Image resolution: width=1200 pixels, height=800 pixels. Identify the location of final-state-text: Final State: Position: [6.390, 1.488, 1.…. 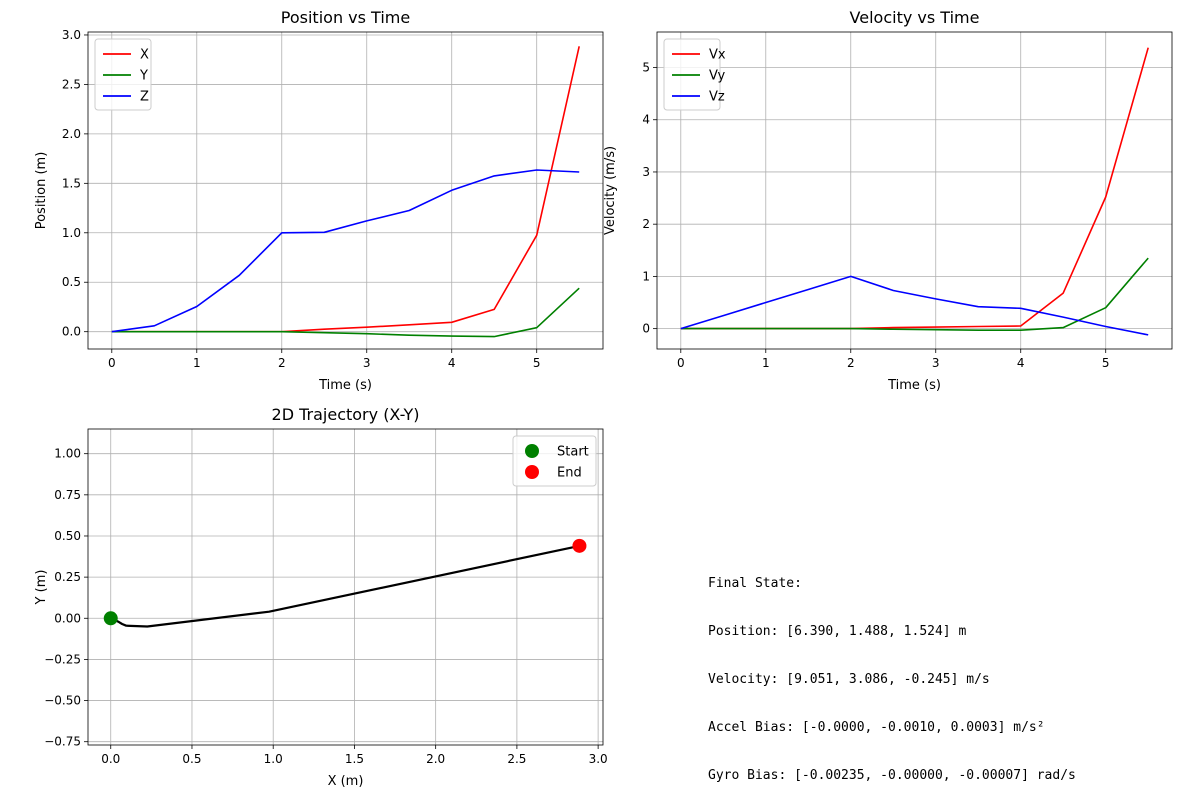
(892, 672).